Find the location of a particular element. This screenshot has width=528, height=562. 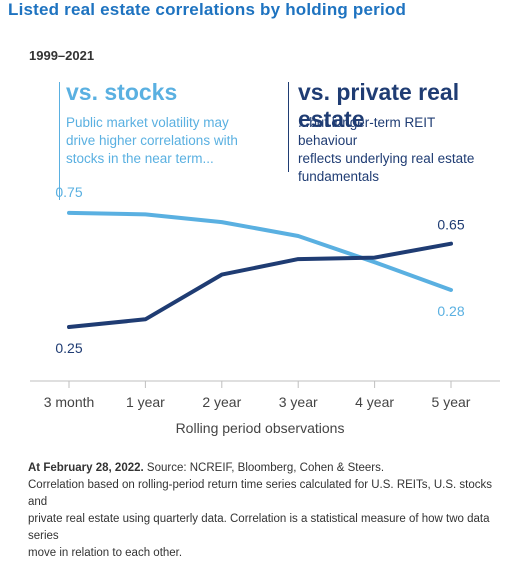

footnote-date: At February 28, 2022. is located at coordinates (86, 468).